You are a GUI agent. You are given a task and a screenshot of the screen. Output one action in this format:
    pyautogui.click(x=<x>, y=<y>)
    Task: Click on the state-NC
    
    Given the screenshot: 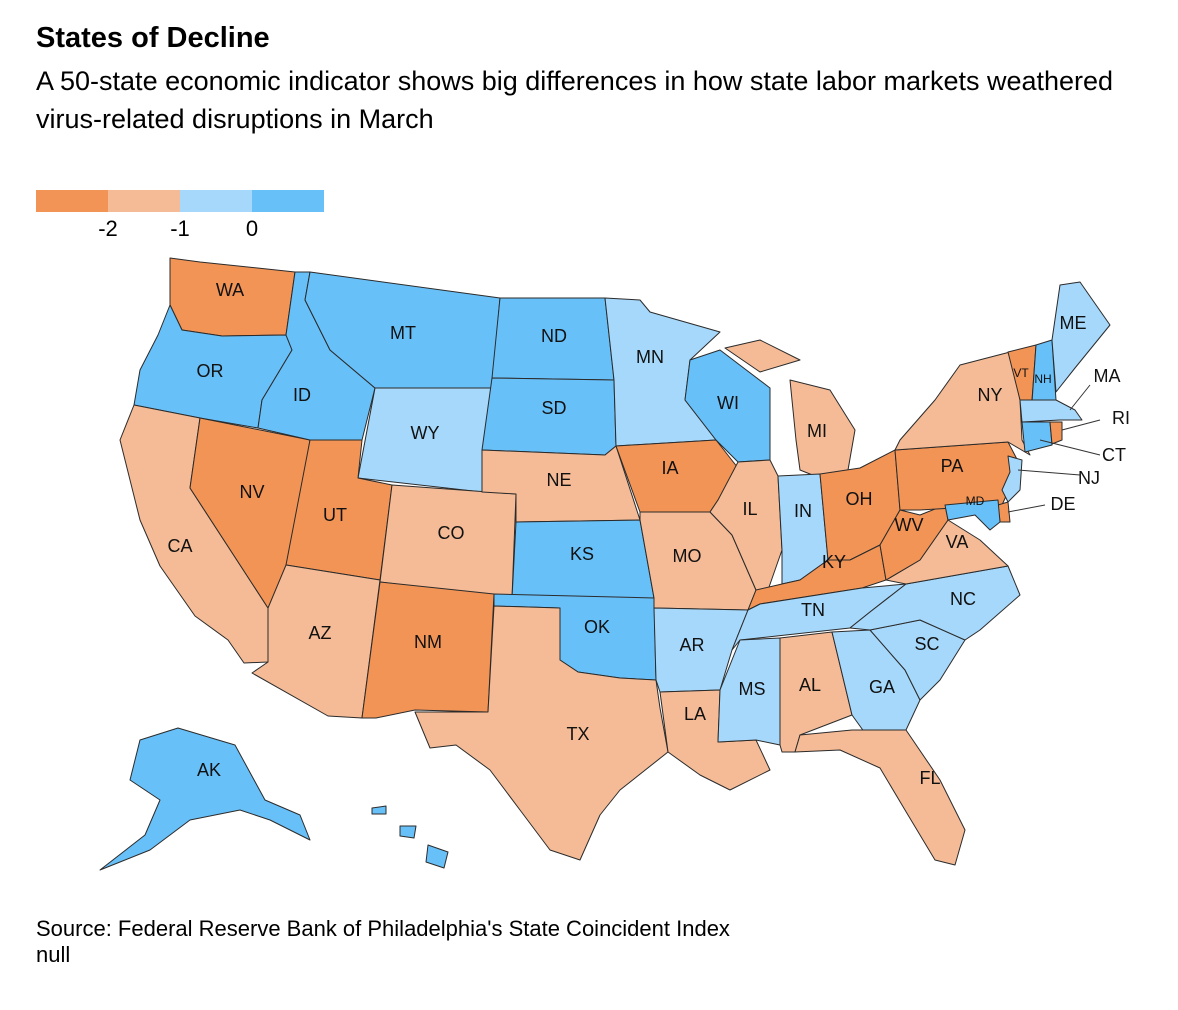 What is the action you would take?
    pyautogui.click(x=935, y=603)
    